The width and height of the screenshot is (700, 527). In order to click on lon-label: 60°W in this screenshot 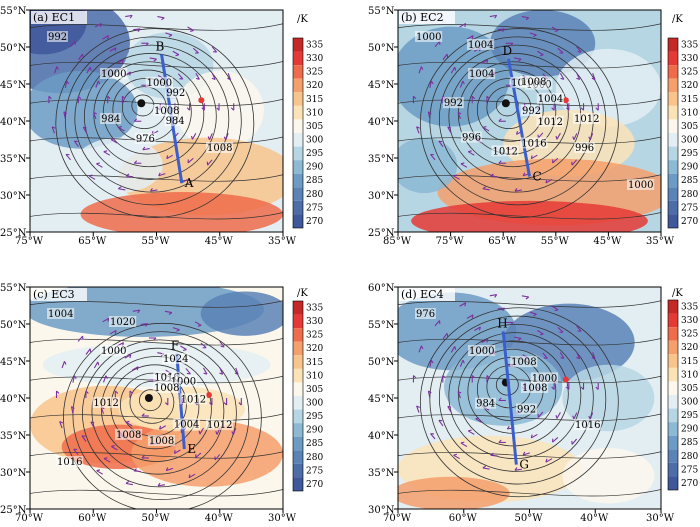, I will do `click(92, 518)`.